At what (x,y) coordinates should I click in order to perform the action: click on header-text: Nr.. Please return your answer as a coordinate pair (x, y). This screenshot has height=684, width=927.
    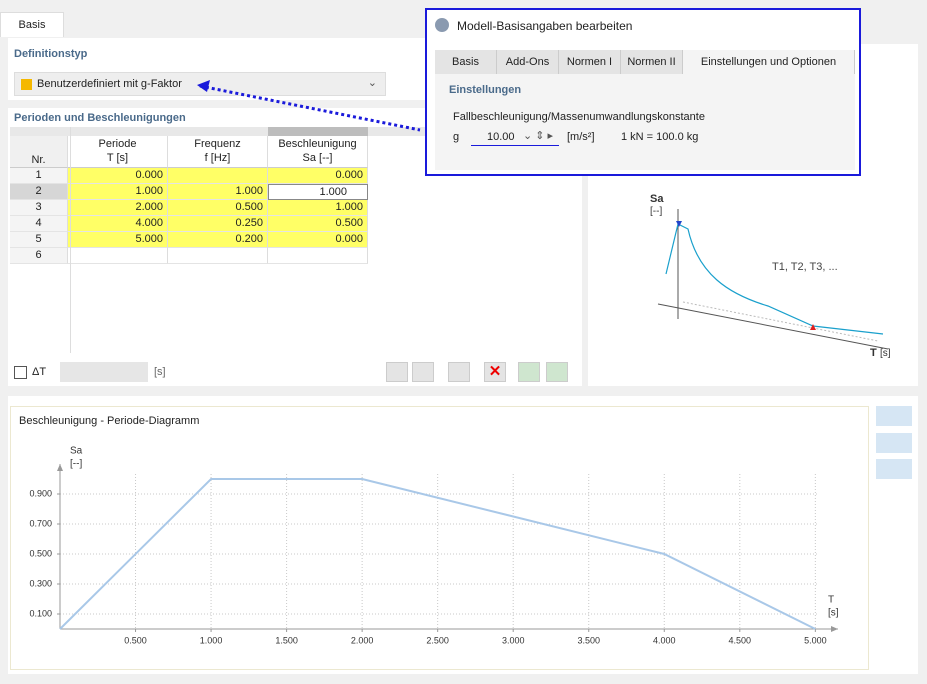
    Looking at the image, I should click on (38, 160).